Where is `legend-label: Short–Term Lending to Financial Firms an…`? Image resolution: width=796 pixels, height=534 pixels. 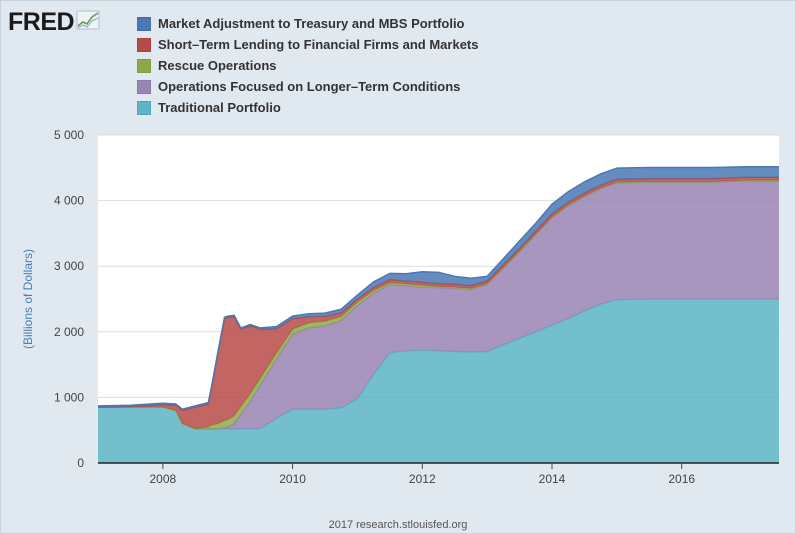
legend-label: Short–Term Lending to Financial Firms an… is located at coordinates (318, 44).